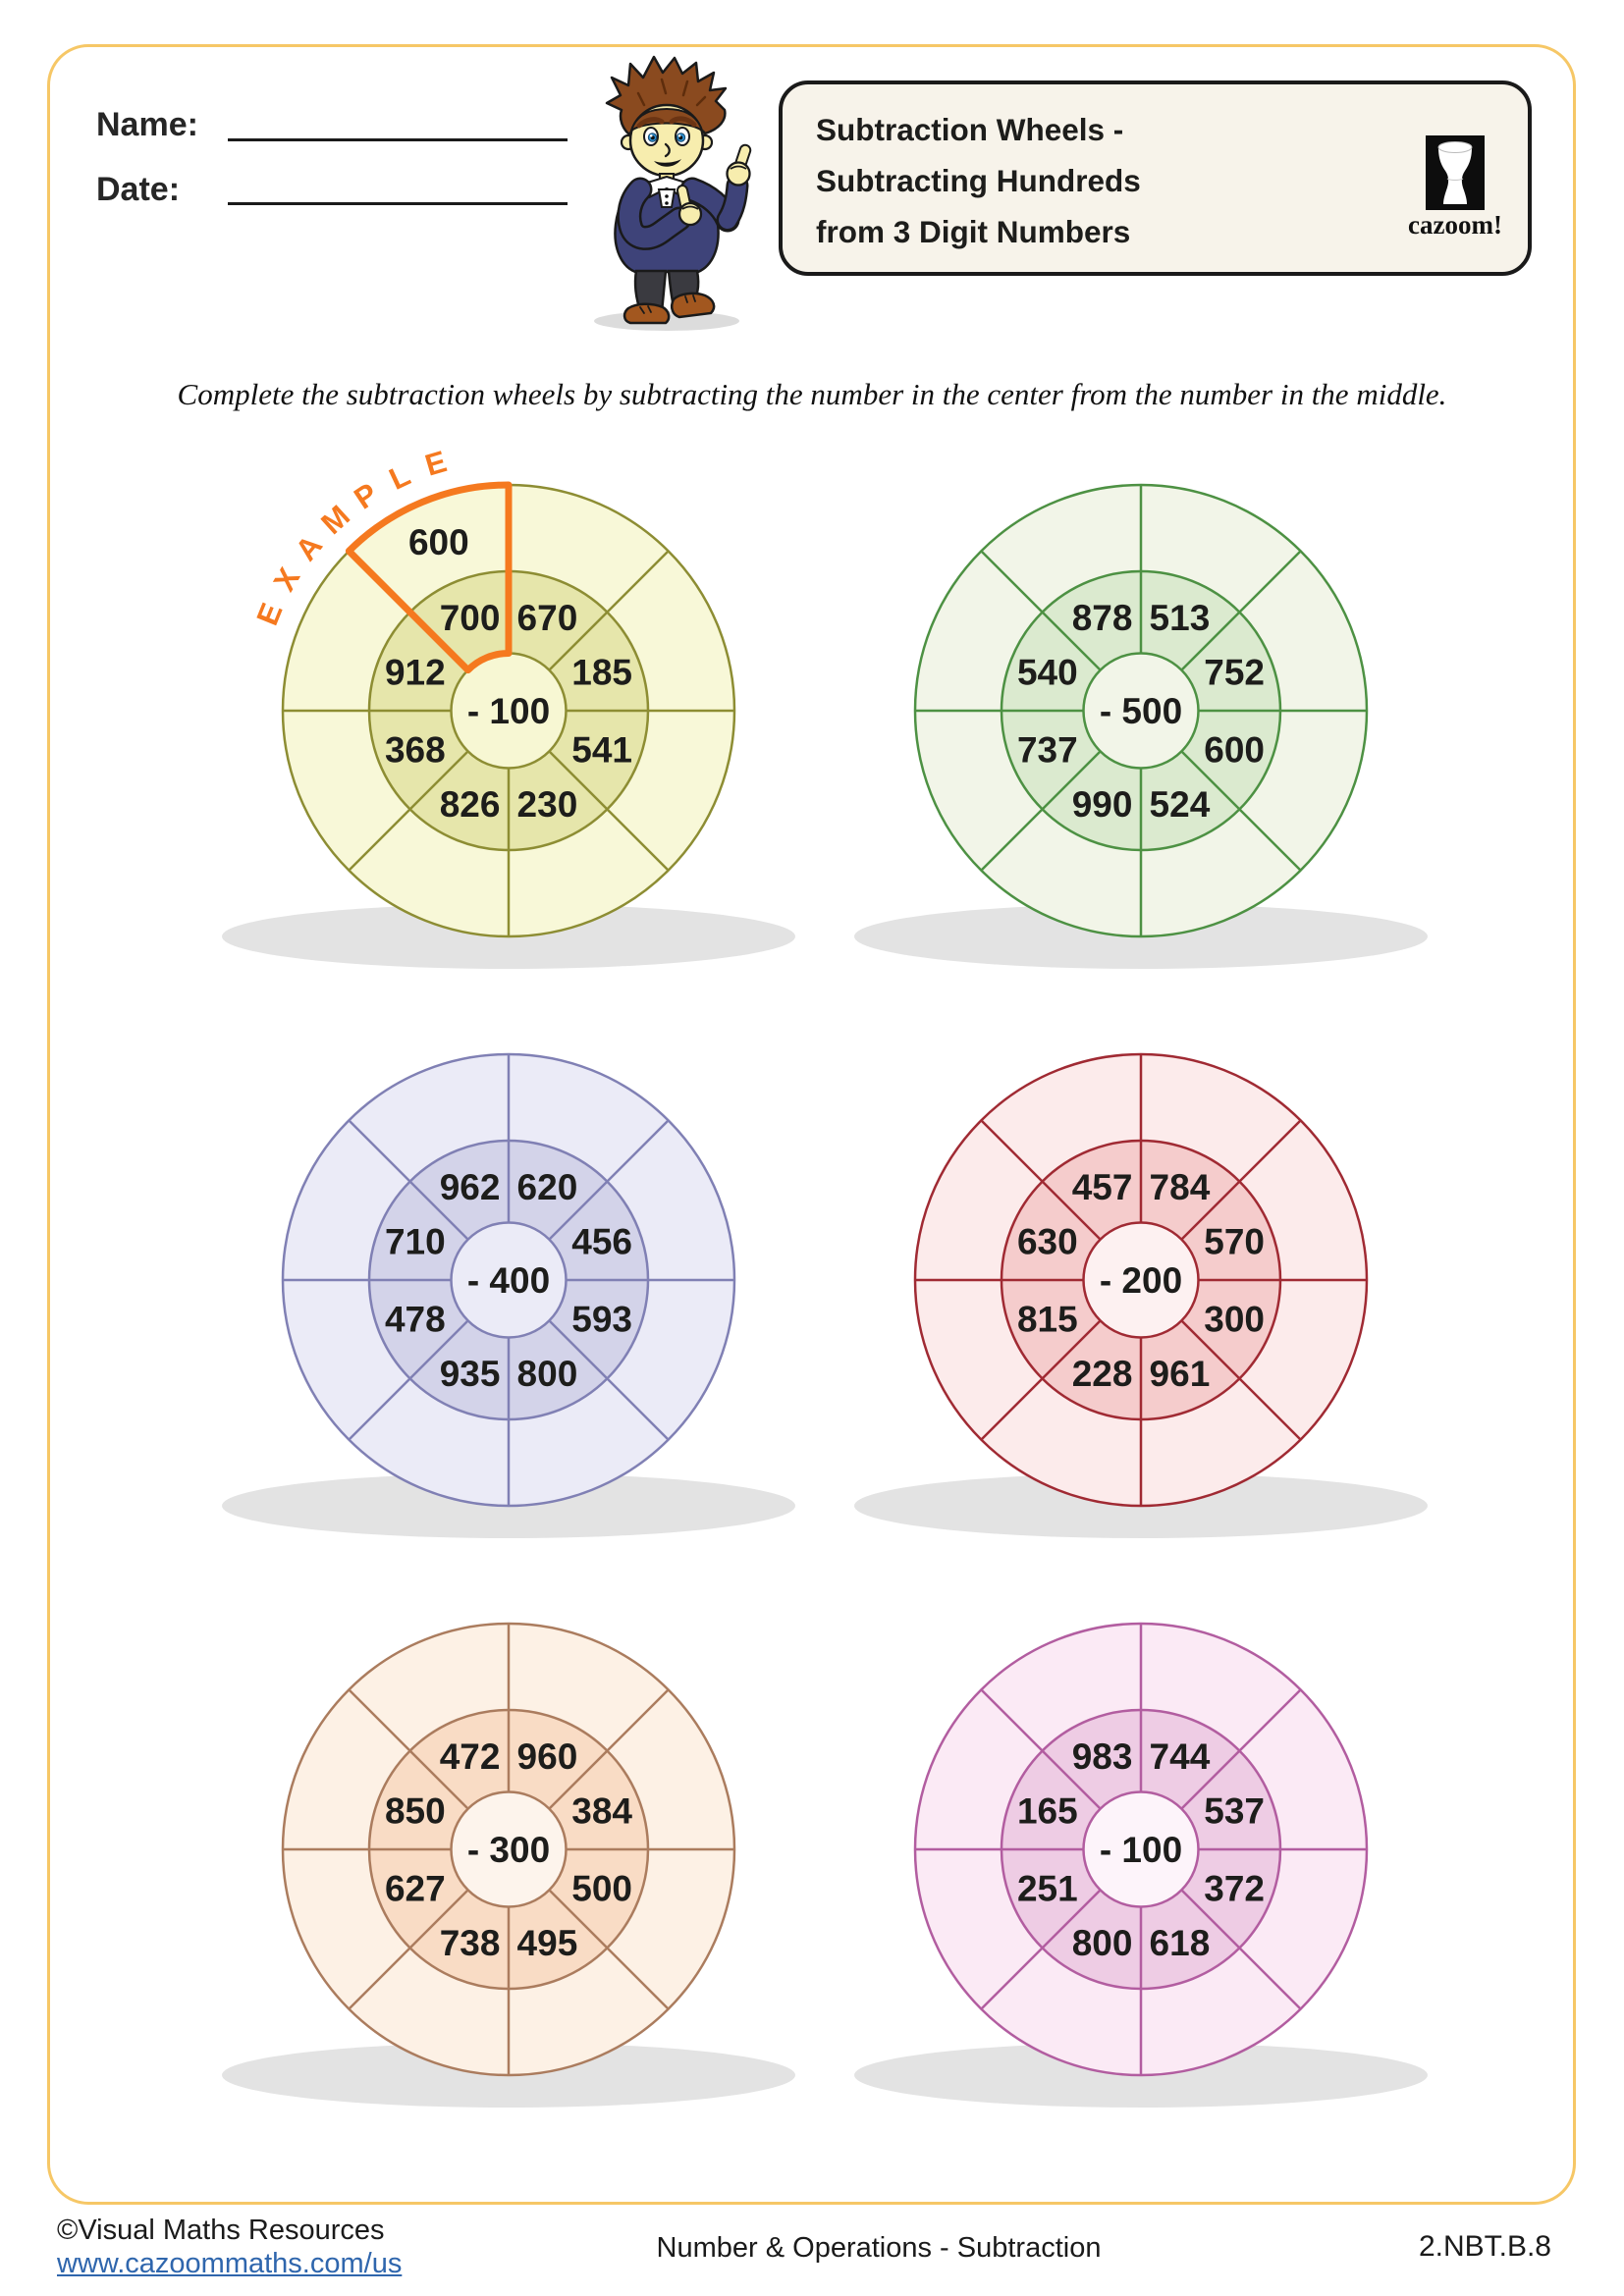 This screenshot has height=2296, width=1624. I want to click on mascot-boy-illustration, so click(673, 193).